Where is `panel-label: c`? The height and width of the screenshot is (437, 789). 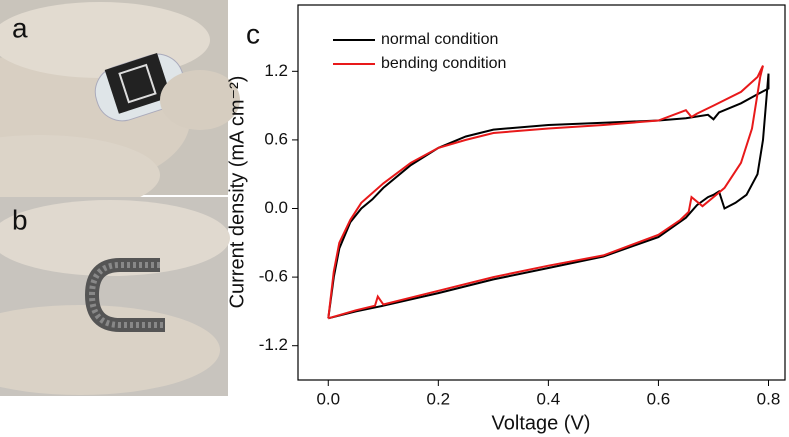 panel-label: c is located at coordinates (253, 33).